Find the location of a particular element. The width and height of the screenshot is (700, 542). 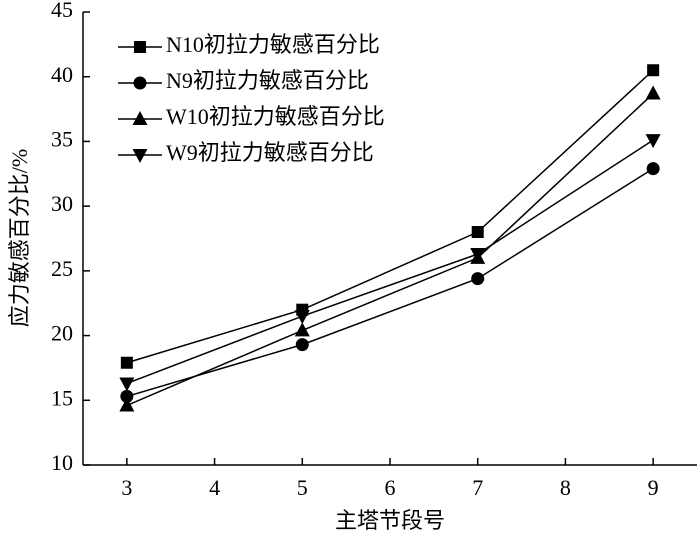

x-tick-label: 5 is located at coordinates (302, 487).